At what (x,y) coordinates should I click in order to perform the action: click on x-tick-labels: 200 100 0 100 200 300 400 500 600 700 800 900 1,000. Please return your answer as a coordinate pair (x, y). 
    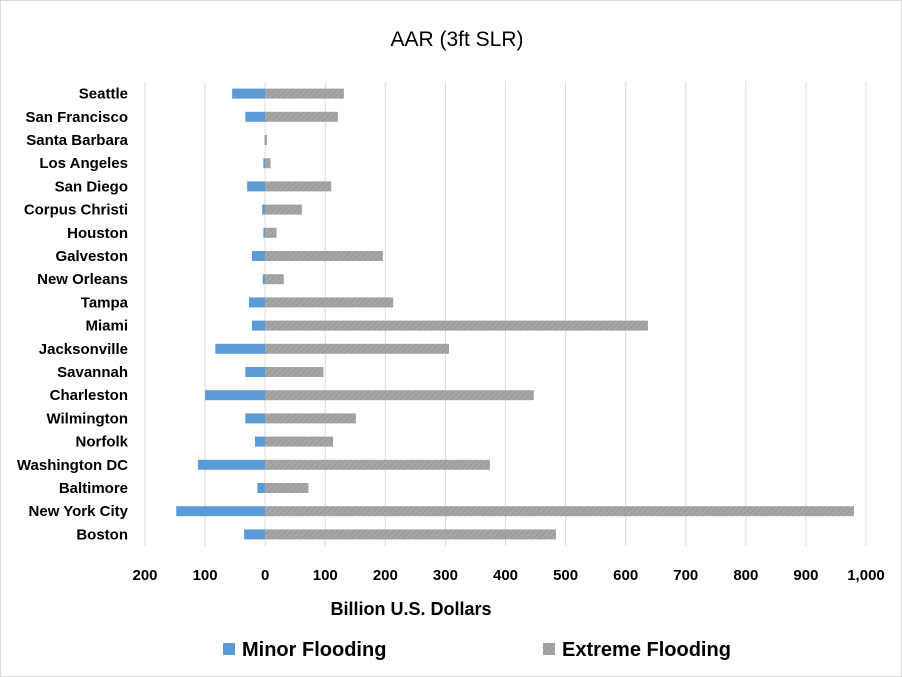
    Looking at the image, I should click on (508, 575).